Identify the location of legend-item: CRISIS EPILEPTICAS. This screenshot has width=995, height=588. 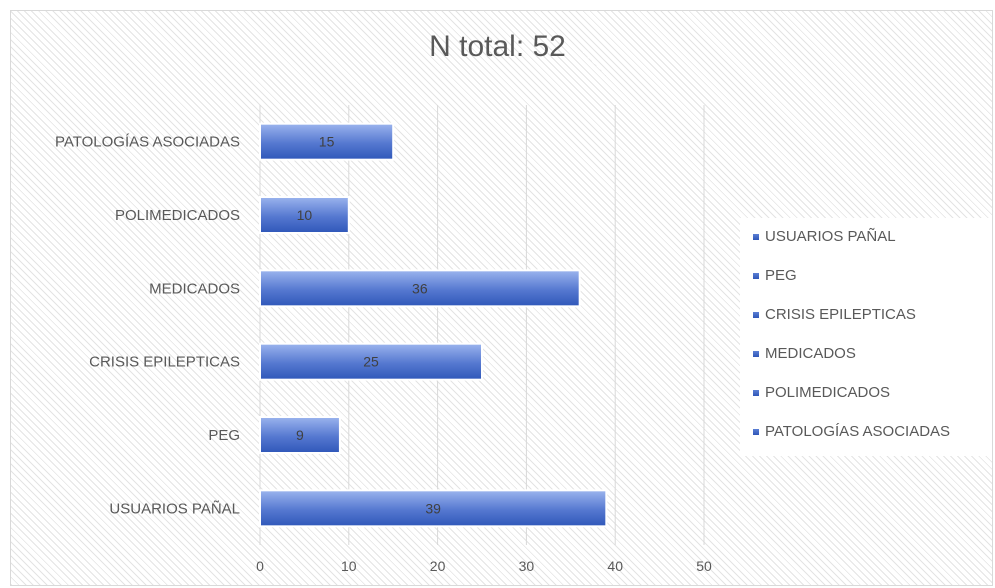
(872, 320).